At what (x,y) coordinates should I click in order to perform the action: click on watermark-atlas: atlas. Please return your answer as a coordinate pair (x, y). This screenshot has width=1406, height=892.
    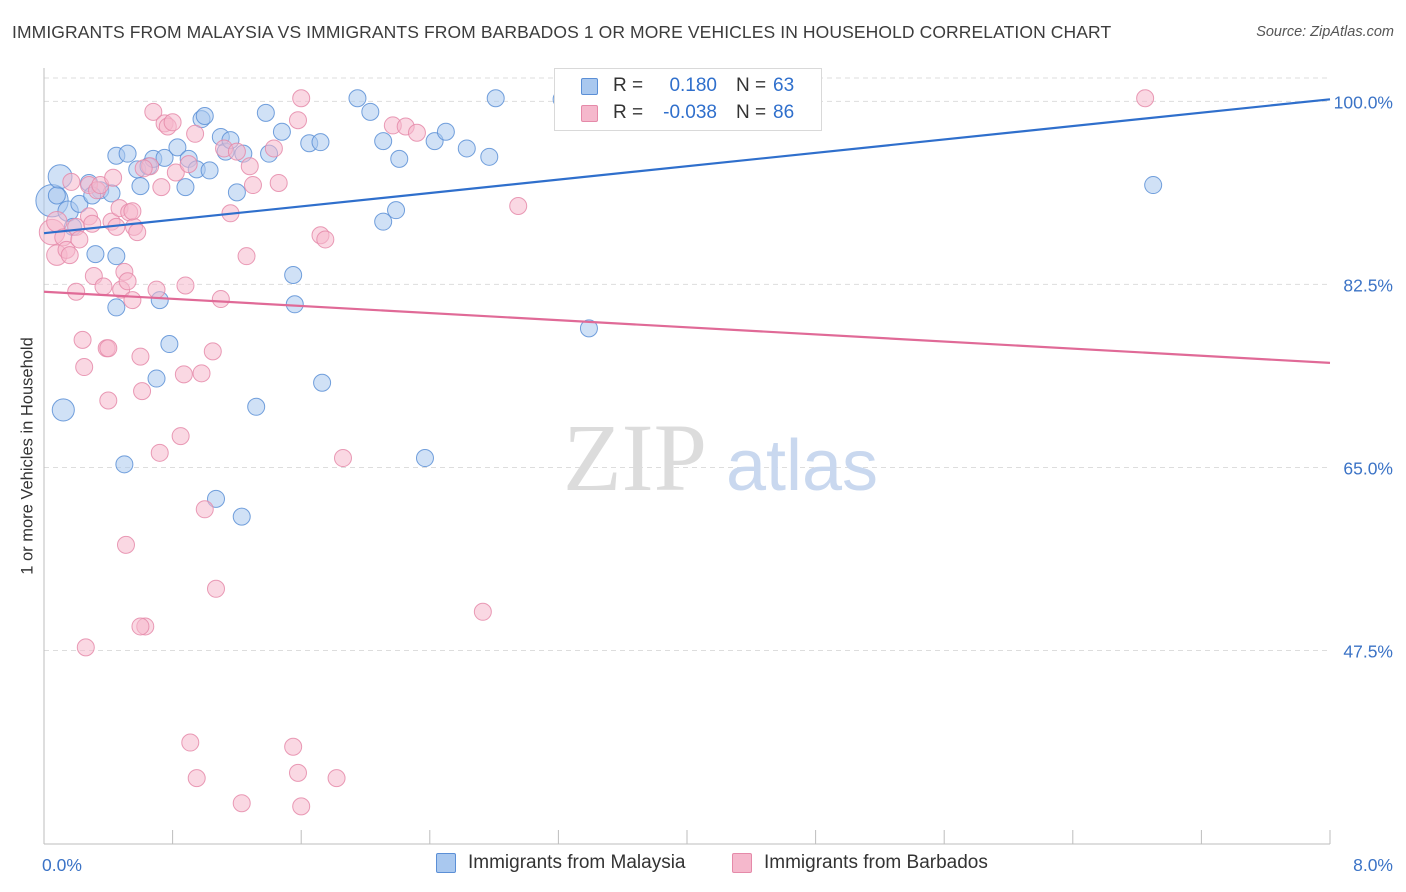
    Looking at the image, I should click on (802, 466).